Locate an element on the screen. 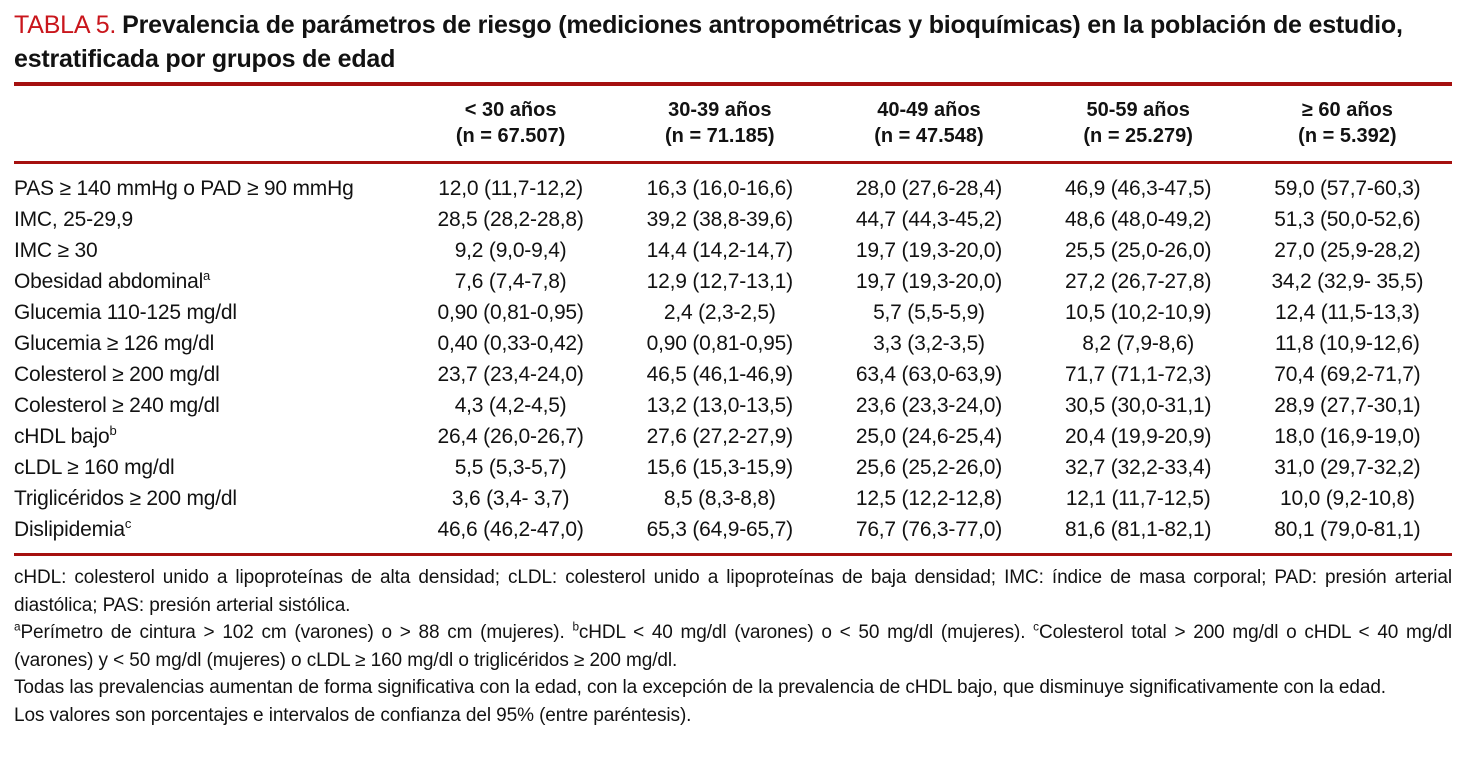 The height and width of the screenshot is (770, 1466). sample-size-label: (n = 67.507) is located at coordinates (510, 136).